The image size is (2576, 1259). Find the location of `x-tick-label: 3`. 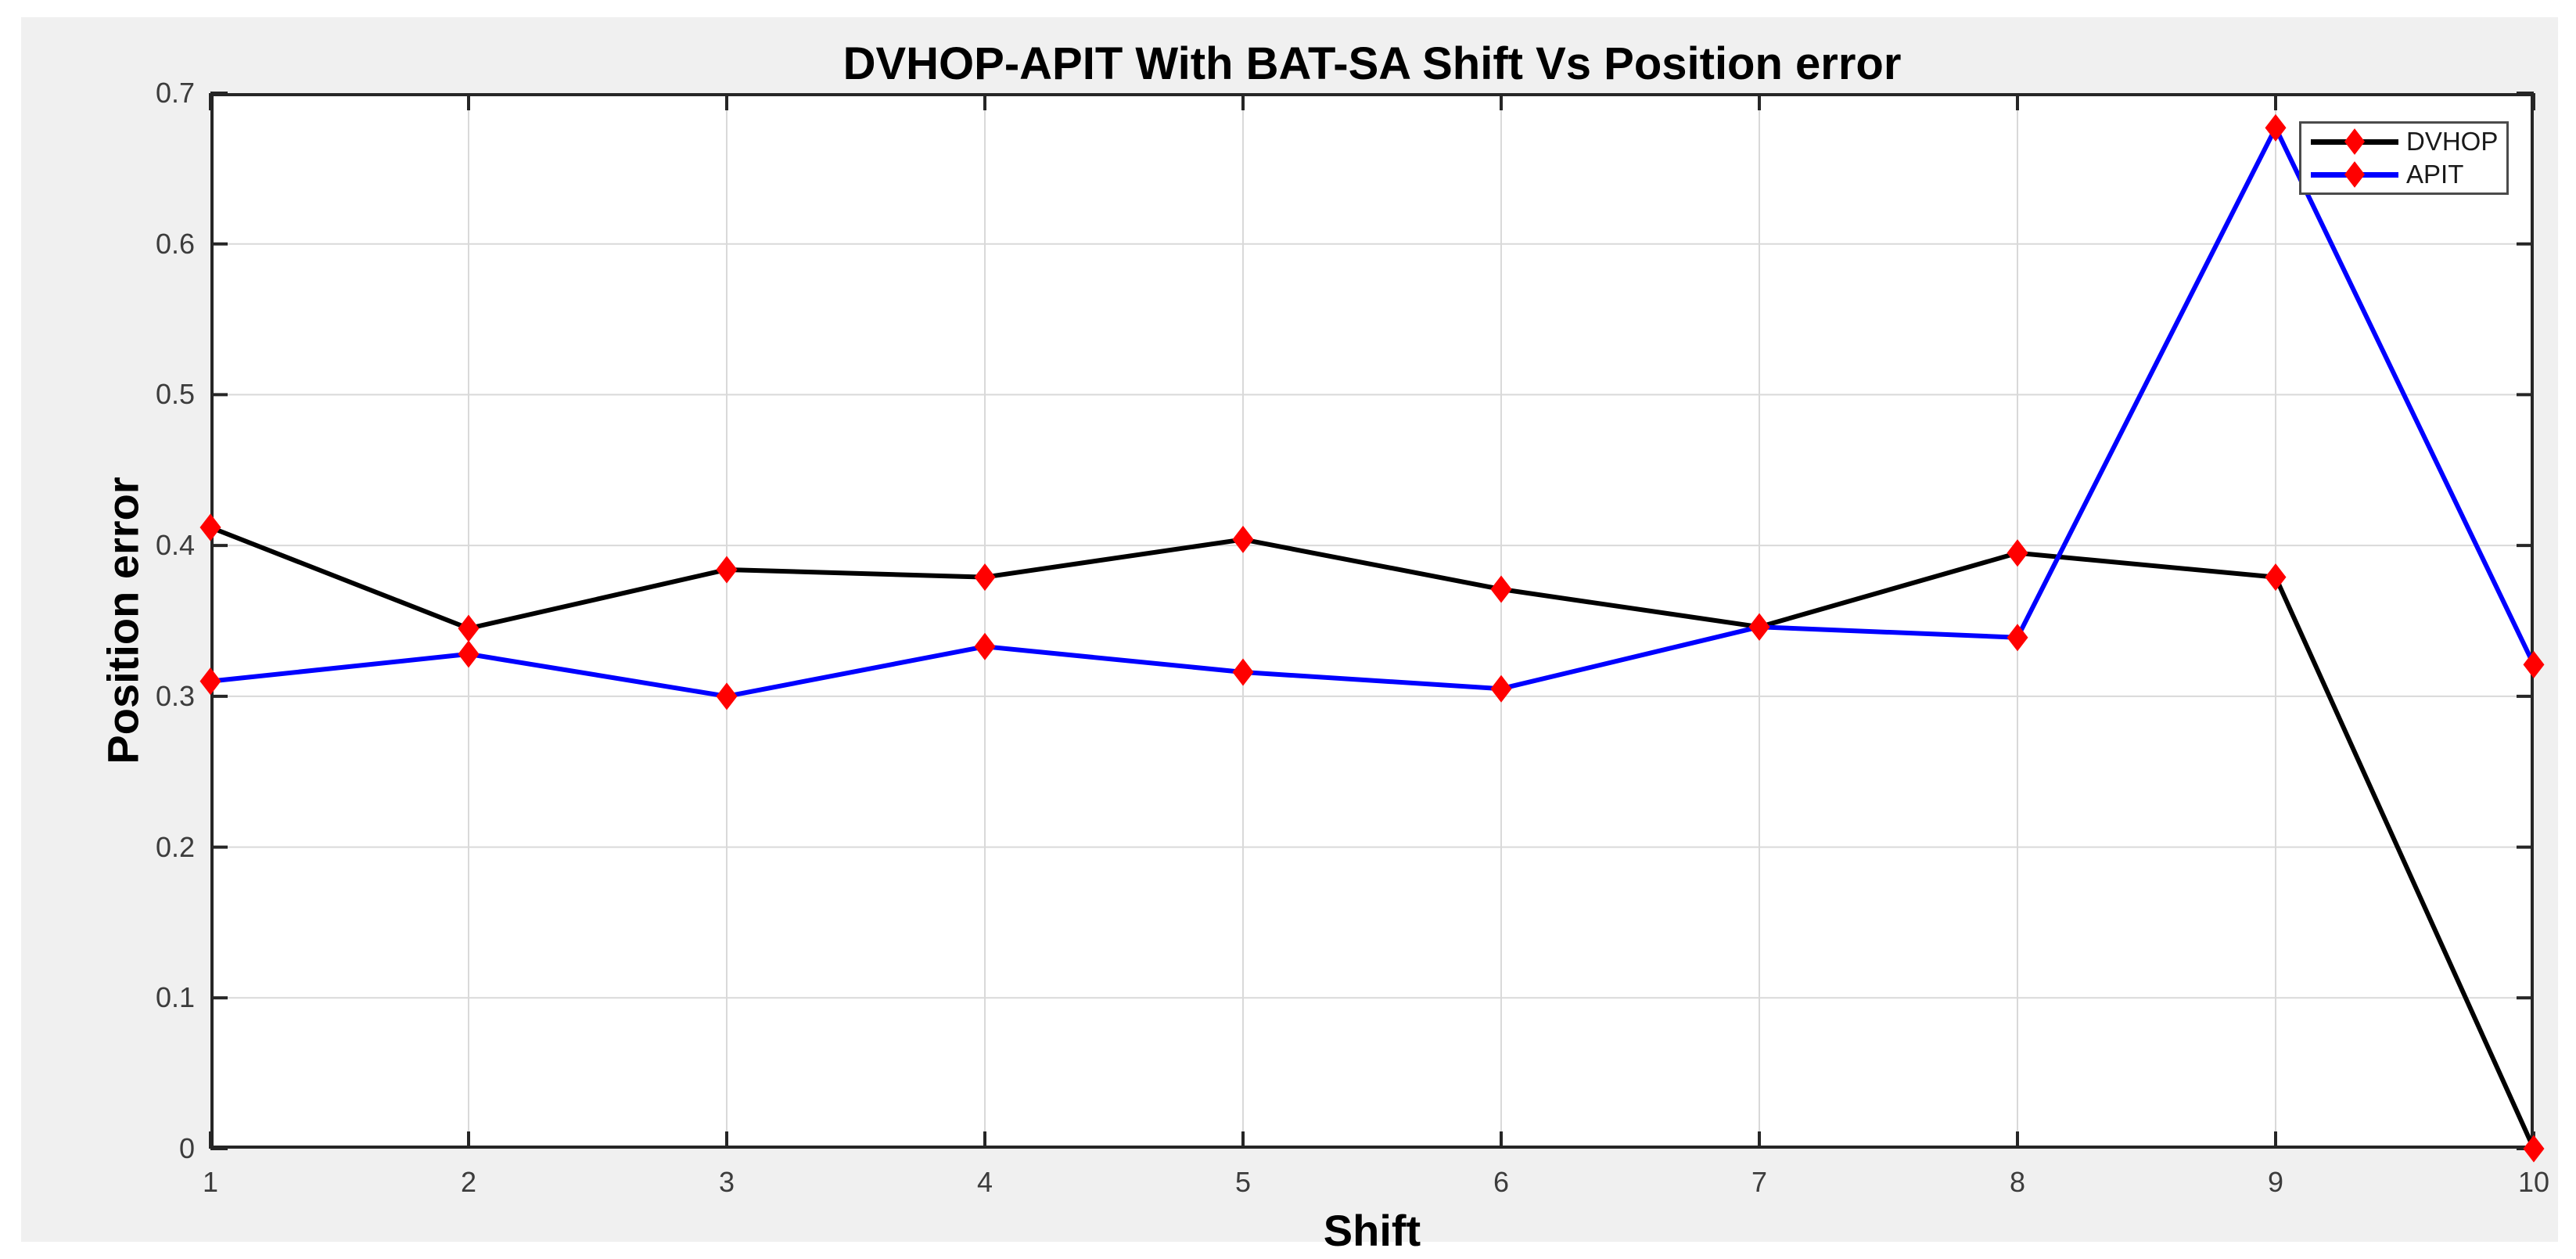

x-tick-label: 3 is located at coordinates (727, 1182).